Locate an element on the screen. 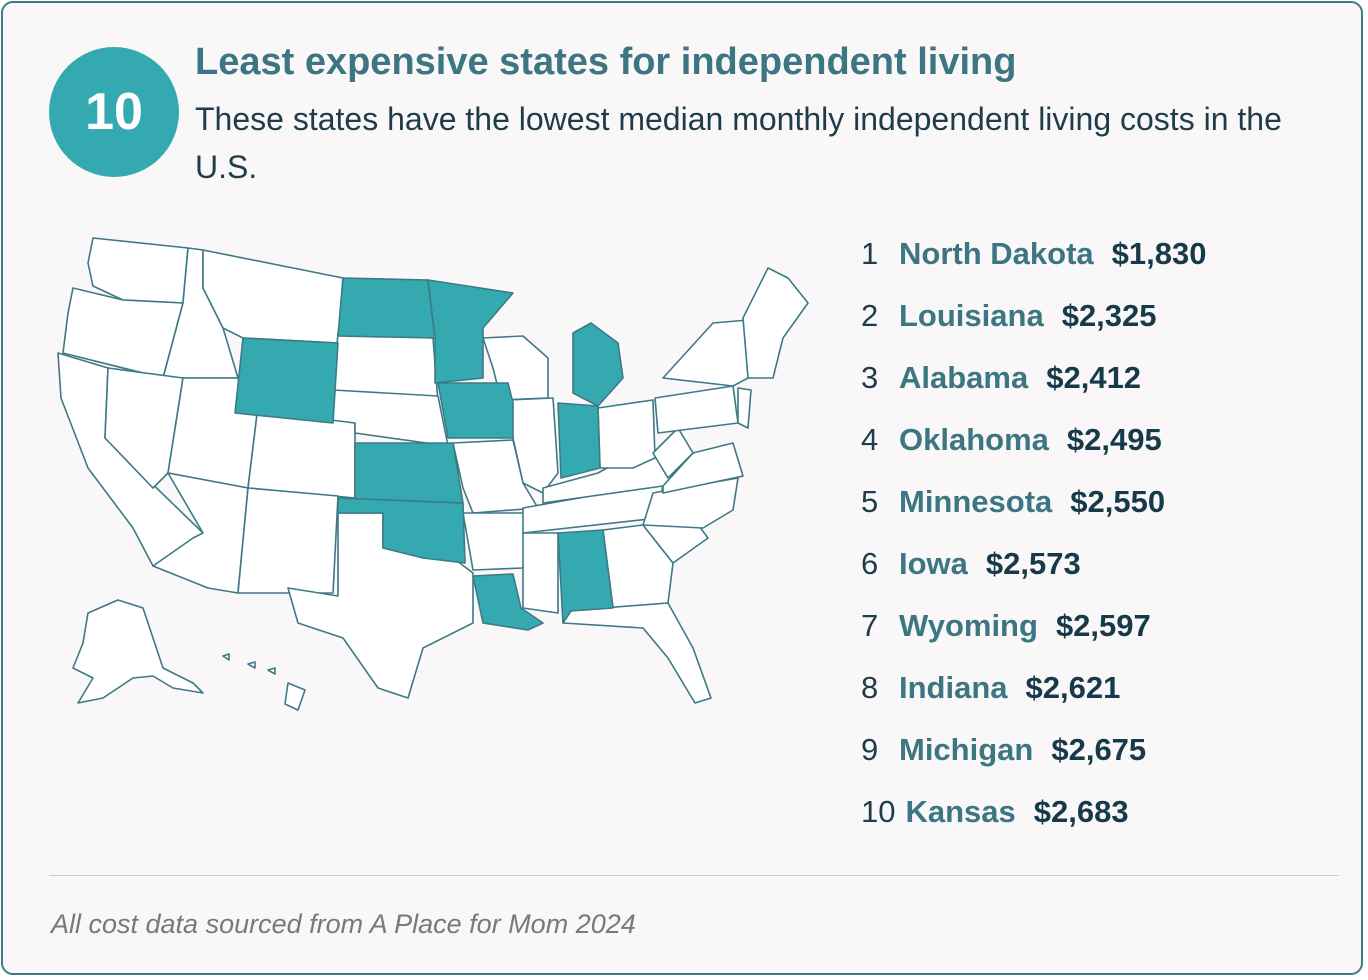 The height and width of the screenshot is (980, 1368). map-state-new-england is located at coordinates (775, 323).